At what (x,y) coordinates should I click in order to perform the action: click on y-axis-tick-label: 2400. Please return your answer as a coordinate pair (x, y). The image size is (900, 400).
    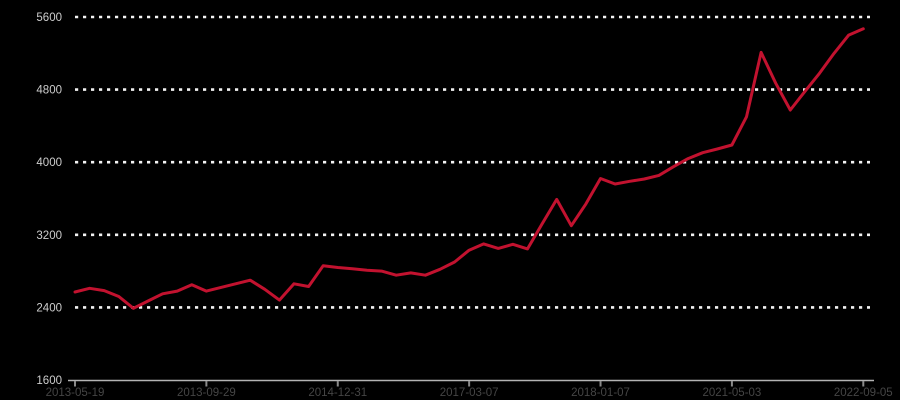
    Looking at the image, I should click on (49, 308).